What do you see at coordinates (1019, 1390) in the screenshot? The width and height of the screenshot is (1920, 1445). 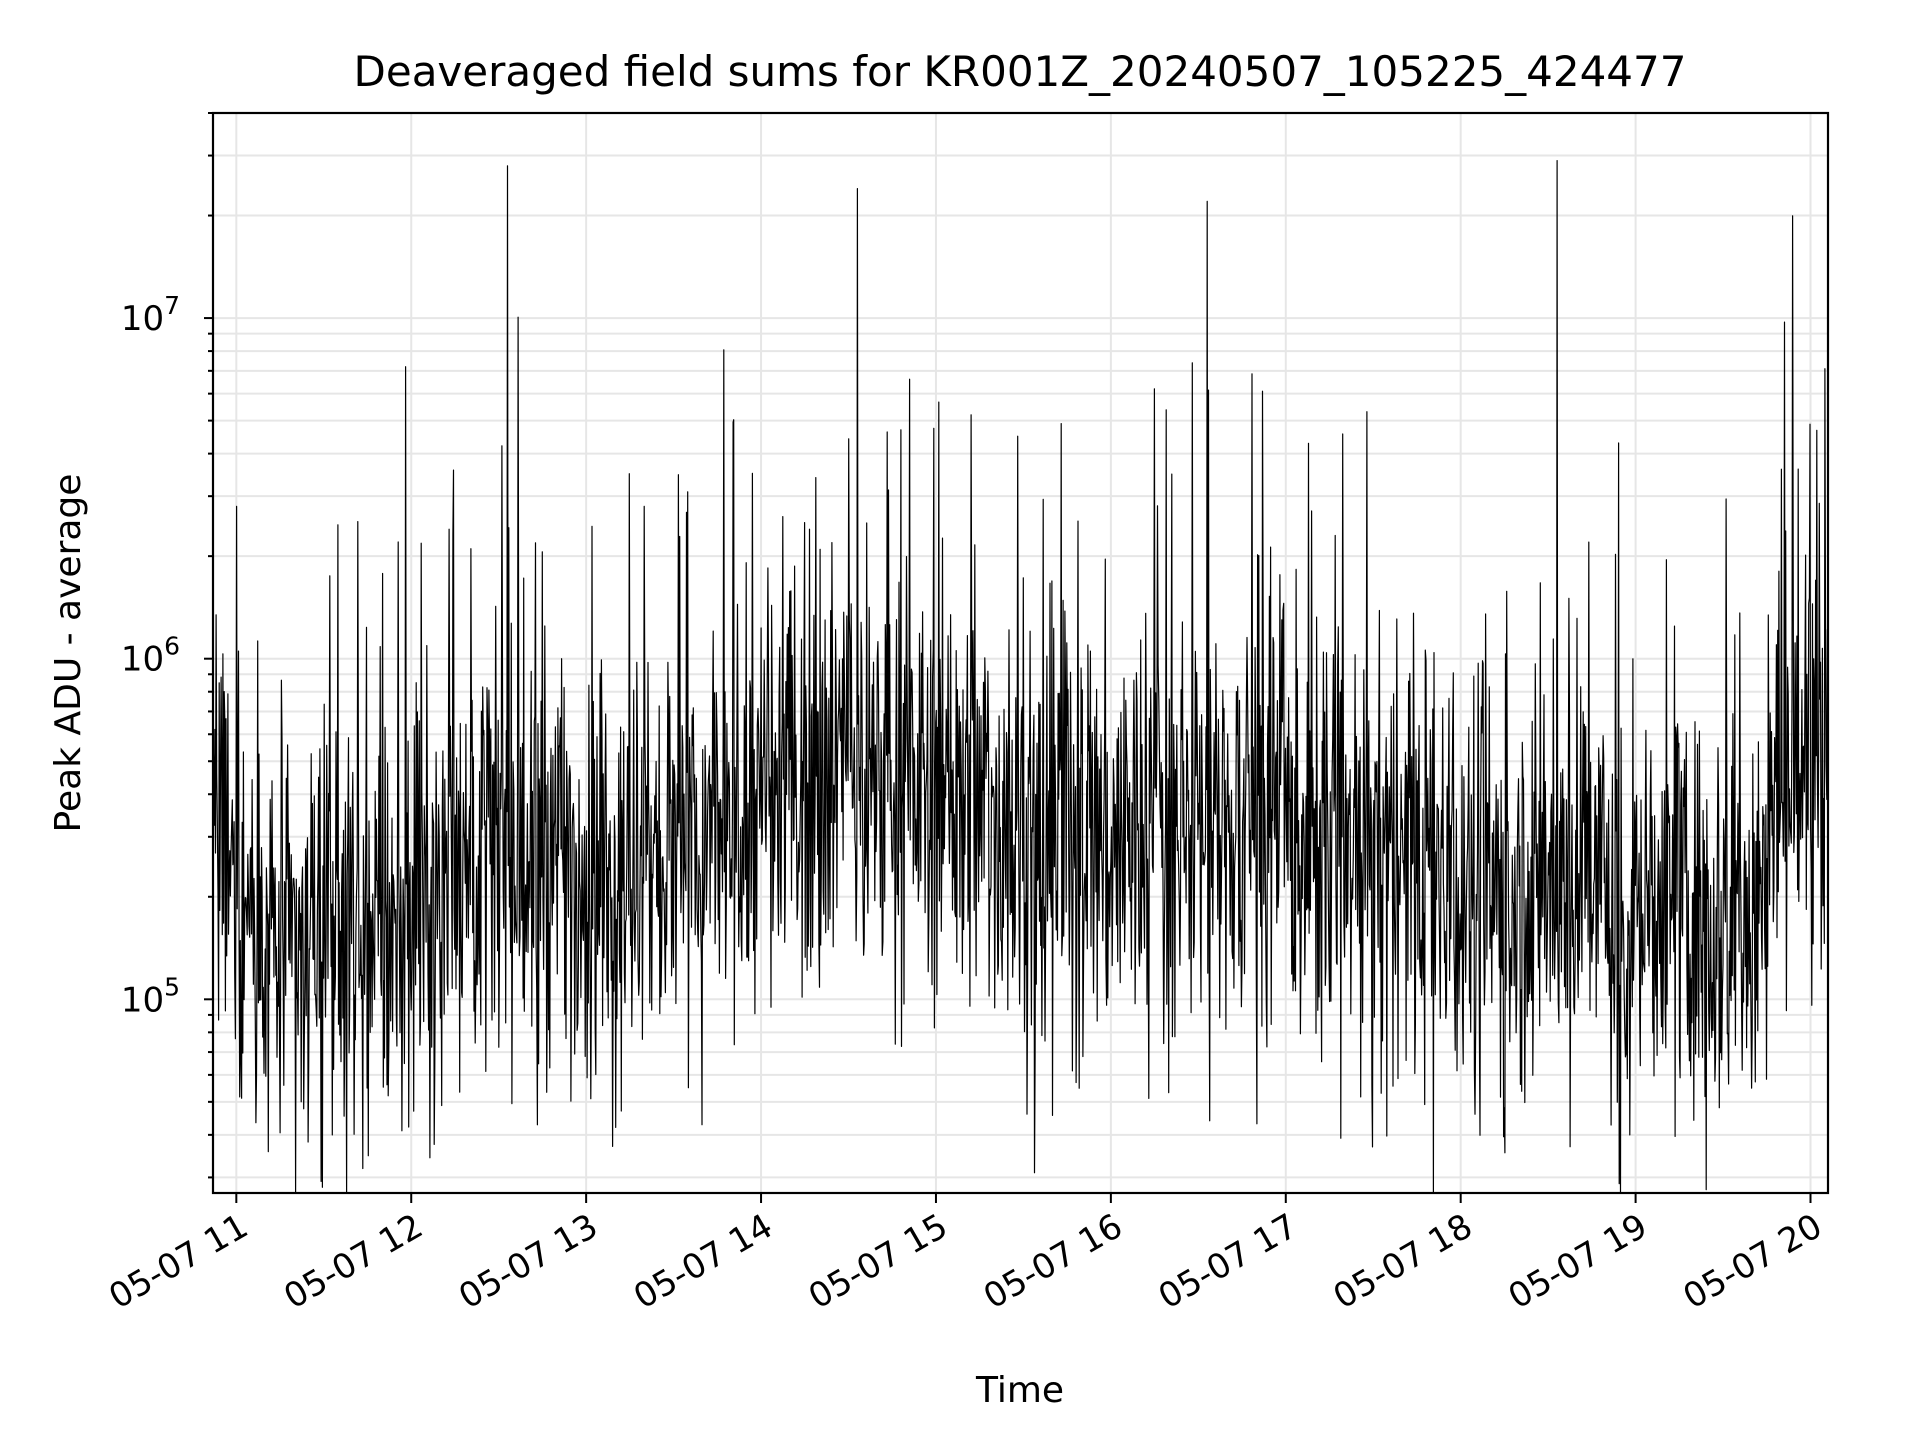 I see `x-axis-label: Time` at bounding box center [1019, 1390].